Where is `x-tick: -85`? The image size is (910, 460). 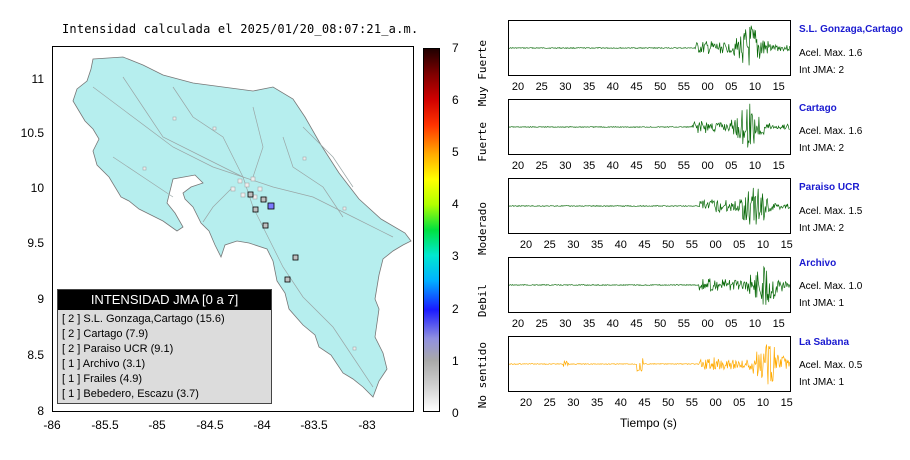 x-tick: -85 is located at coordinates (157, 425).